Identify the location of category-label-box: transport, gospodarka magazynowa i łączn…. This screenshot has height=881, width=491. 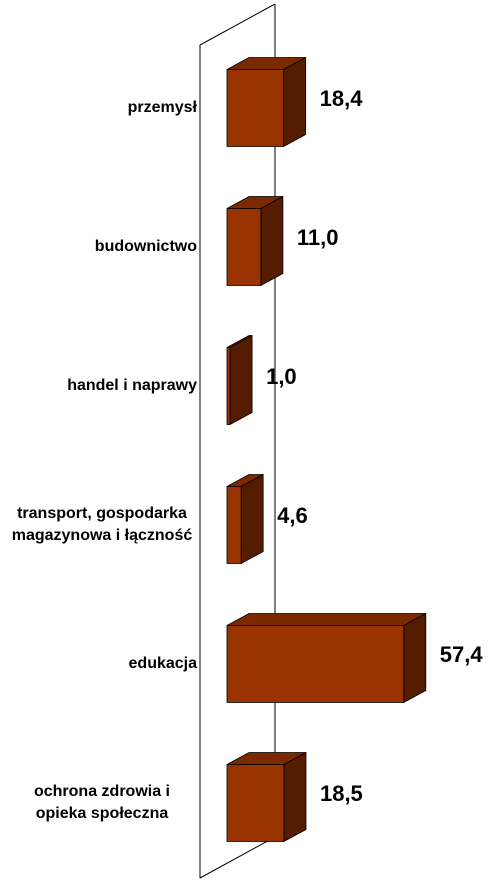
(98, 525).